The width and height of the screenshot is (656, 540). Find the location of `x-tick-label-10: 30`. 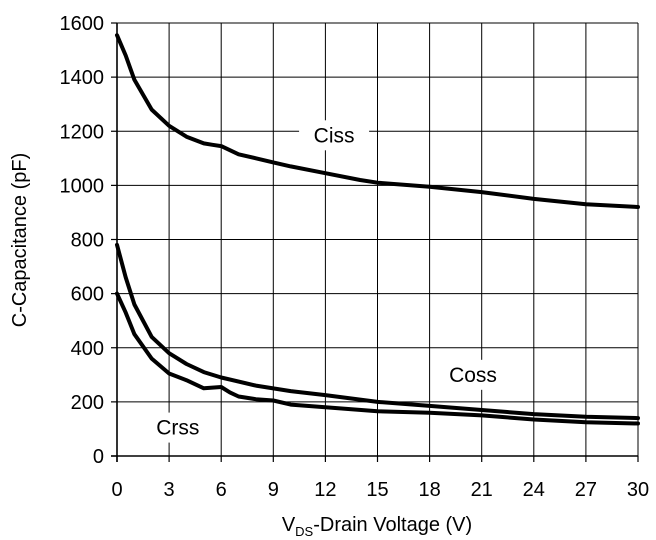

x-tick-label-10: 30 is located at coordinates (638, 490).